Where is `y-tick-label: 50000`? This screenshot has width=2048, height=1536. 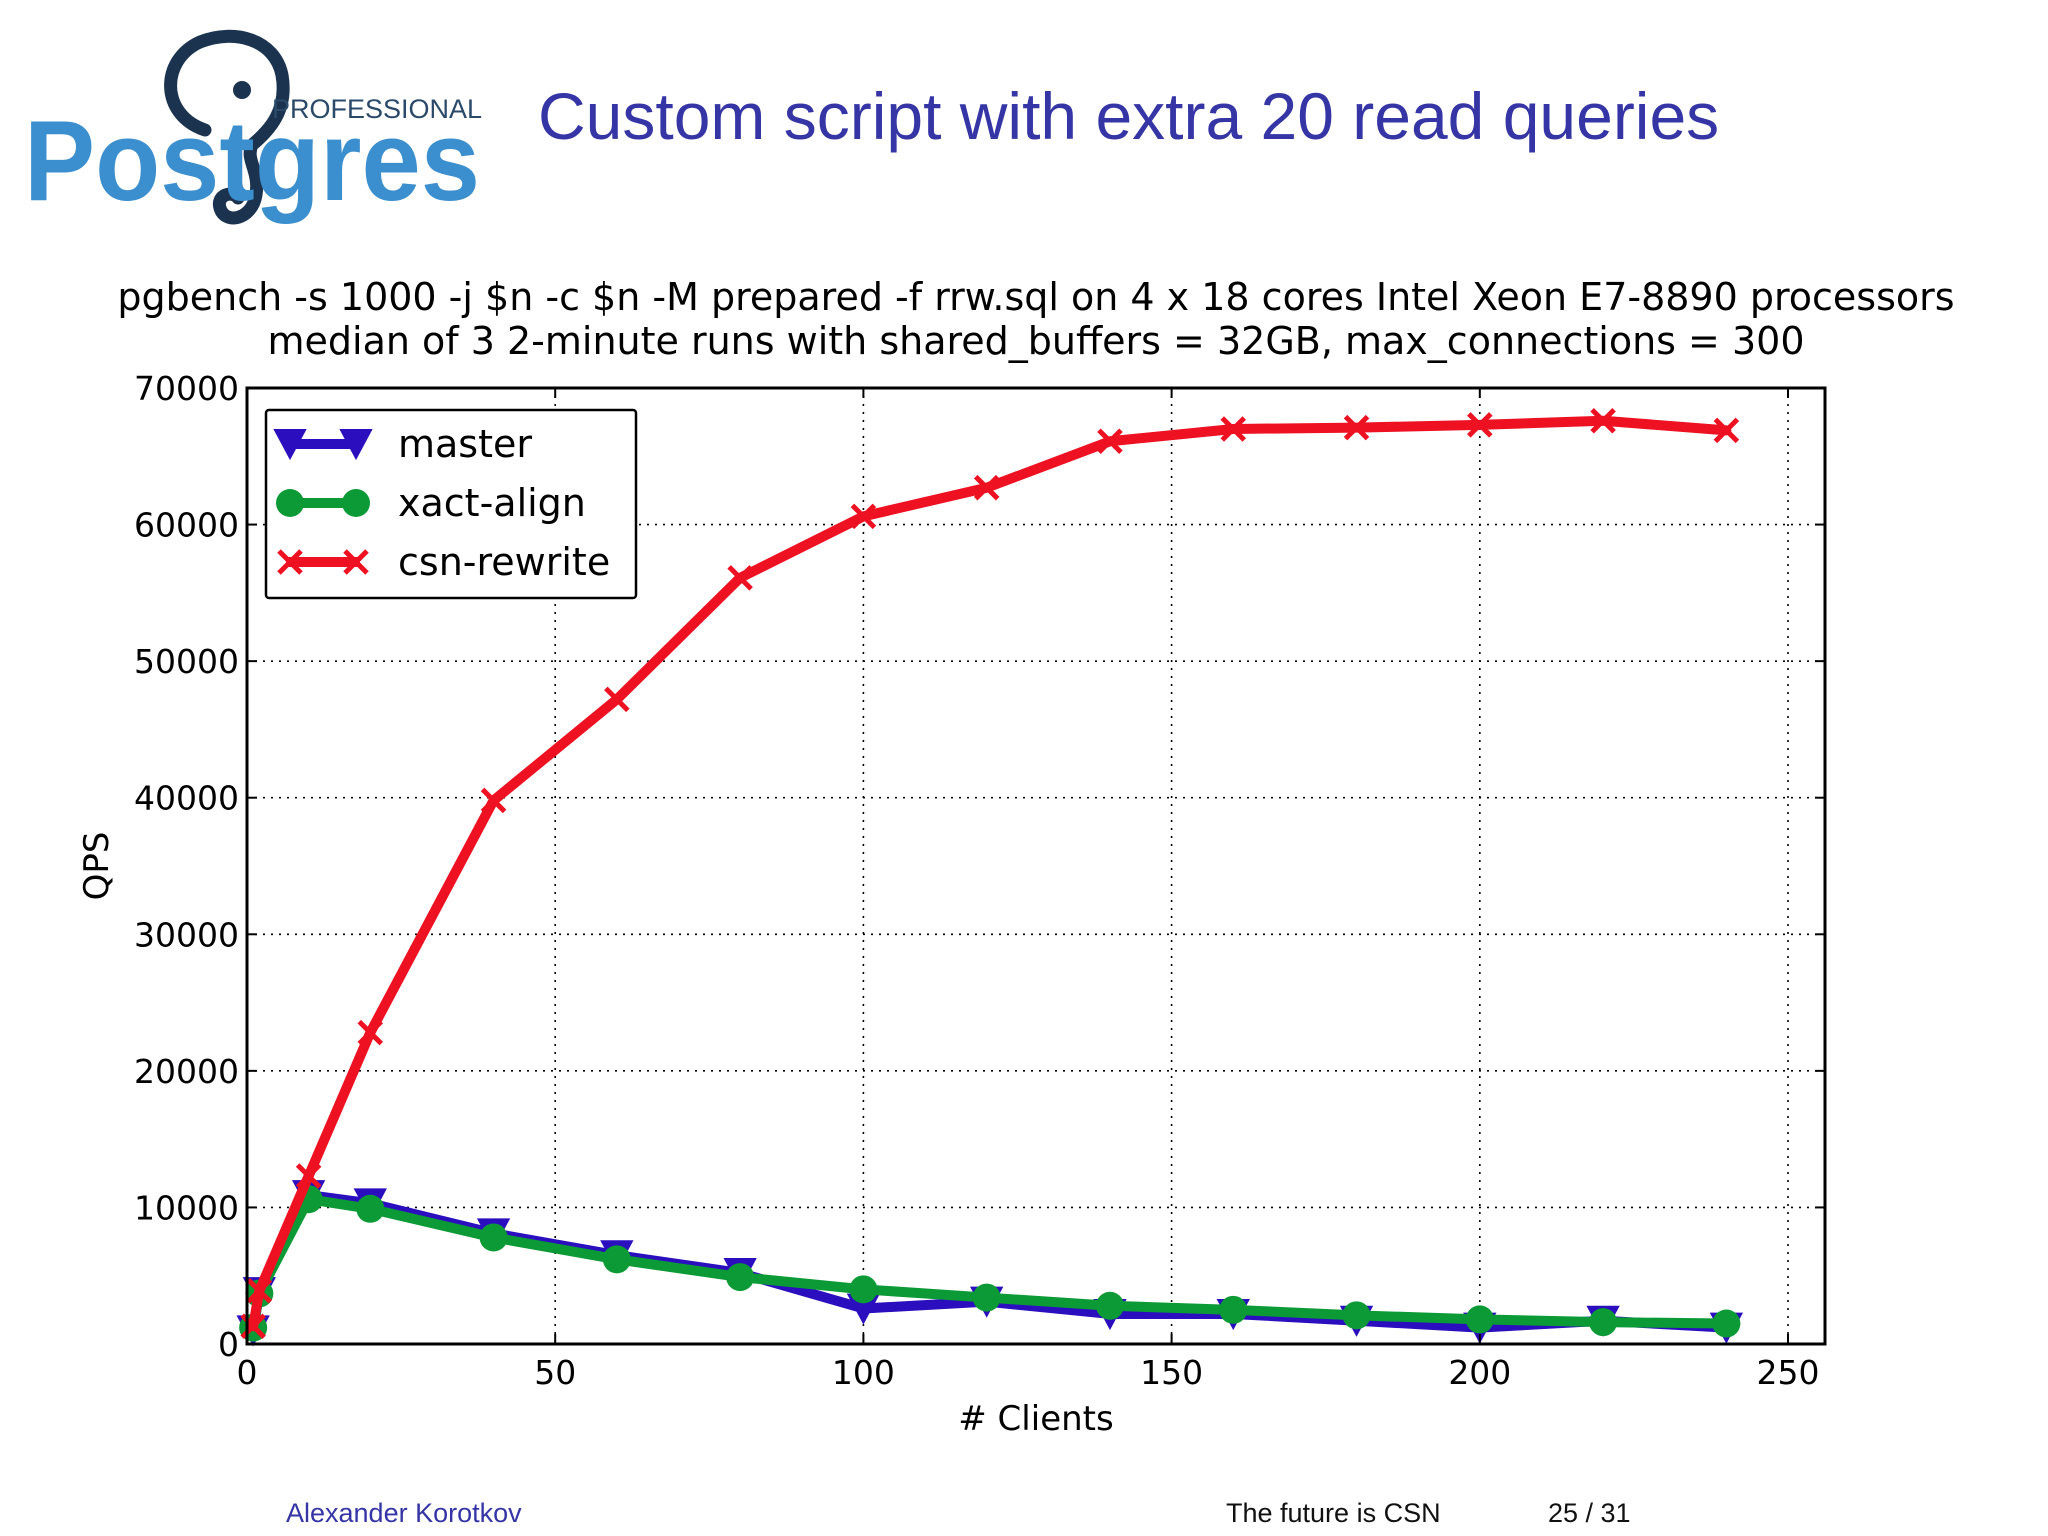 y-tick-label: 50000 is located at coordinates (186, 661).